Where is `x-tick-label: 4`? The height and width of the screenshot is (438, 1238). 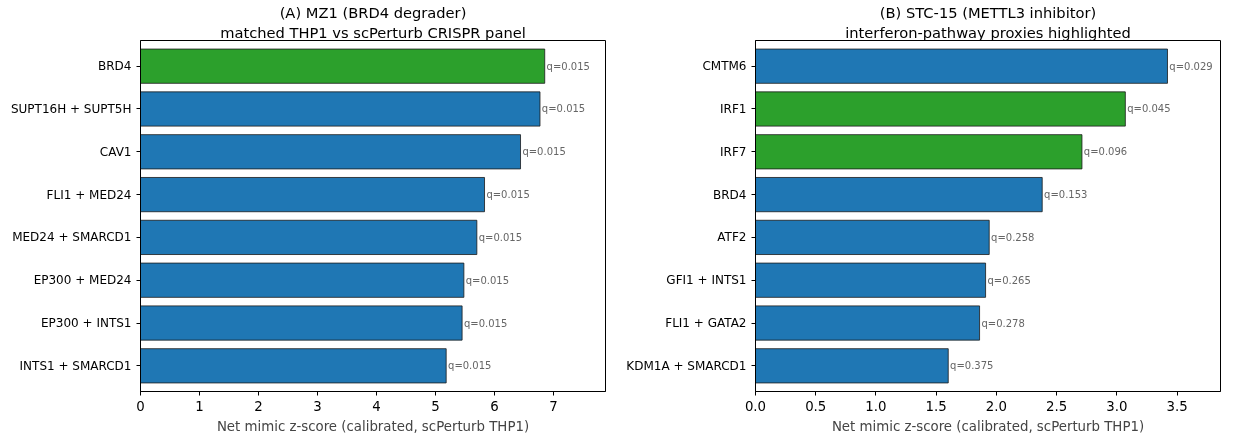 x-tick-label: 4 is located at coordinates (376, 406).